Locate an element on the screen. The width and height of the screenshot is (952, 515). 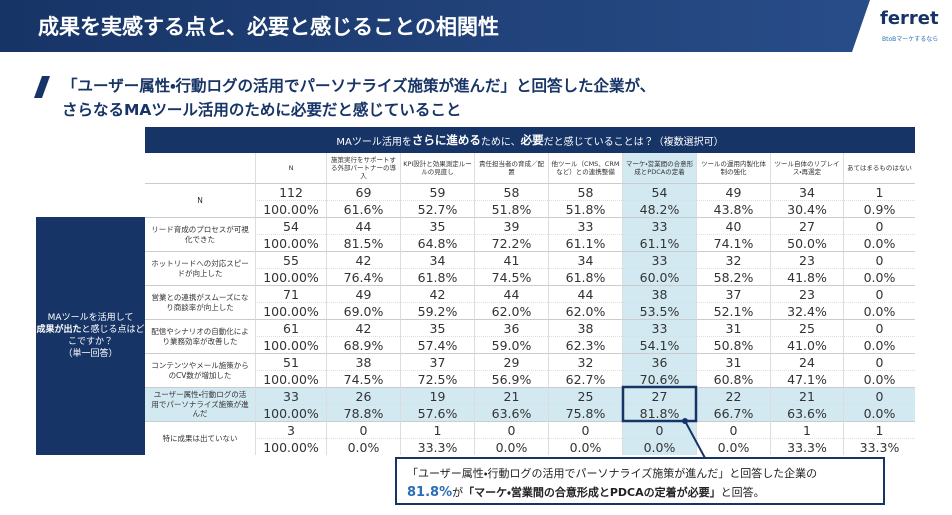
callout-highlight: 81.8% is located at coordinates (430, 492).